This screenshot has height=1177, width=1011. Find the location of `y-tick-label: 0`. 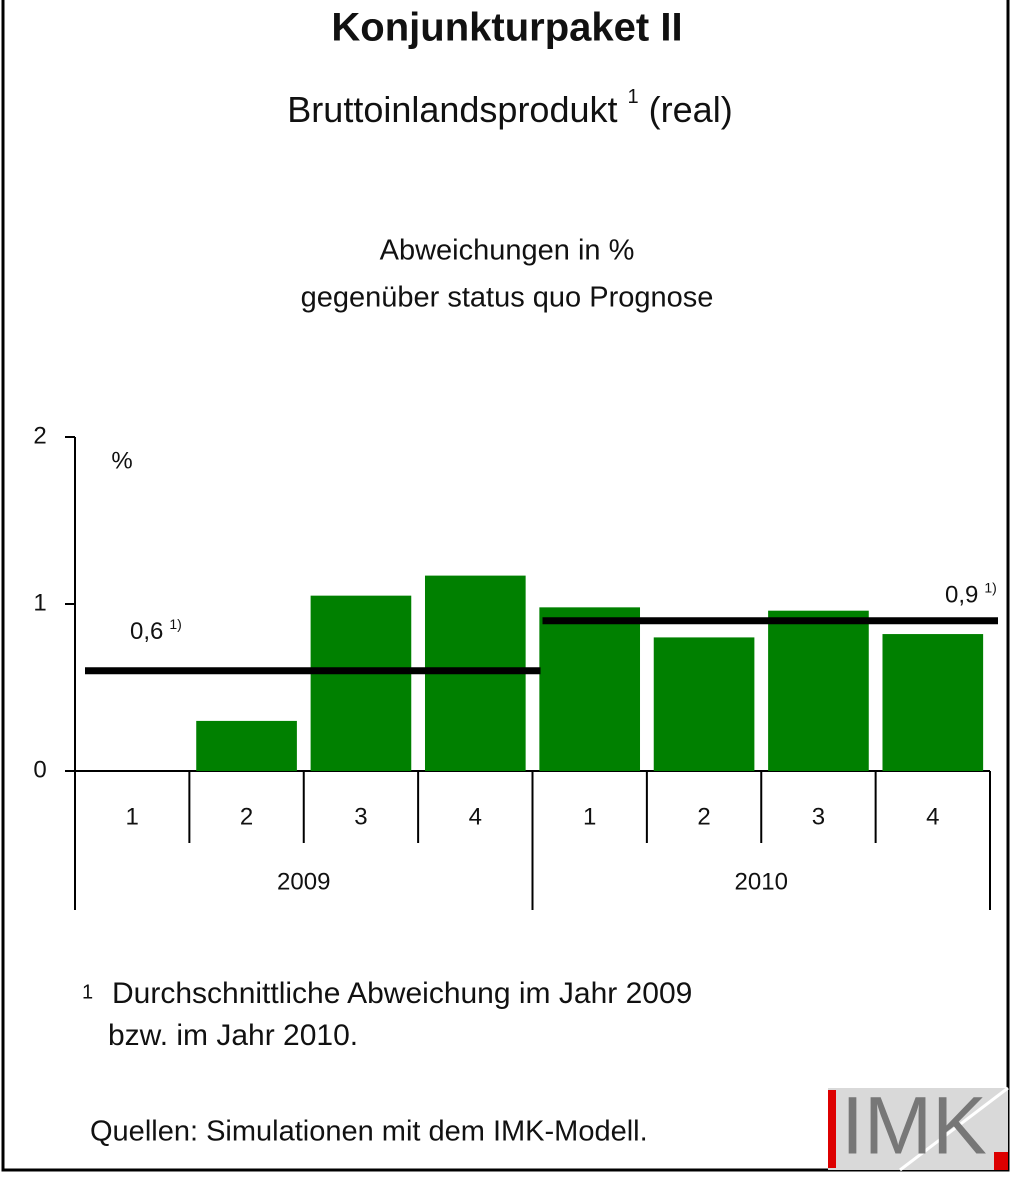

y-tick-label: 0 is located at coordinates (39, 769).